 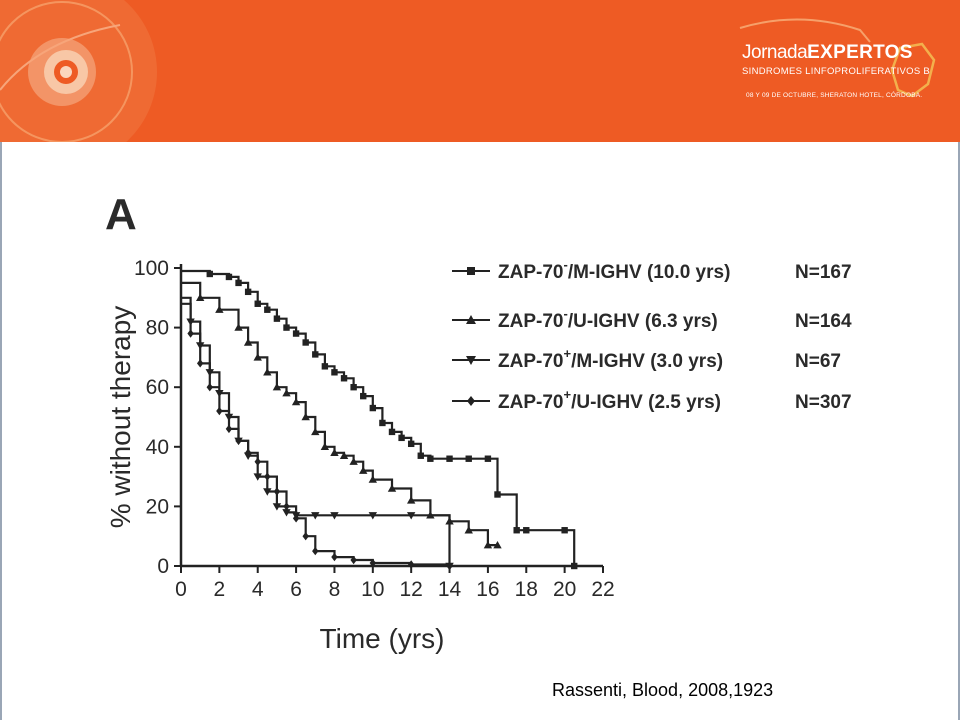 What do you see at coordinates (151, 268) in the screenshot?
I see `y-tick-label: 100` at bounding box center [151, 268].